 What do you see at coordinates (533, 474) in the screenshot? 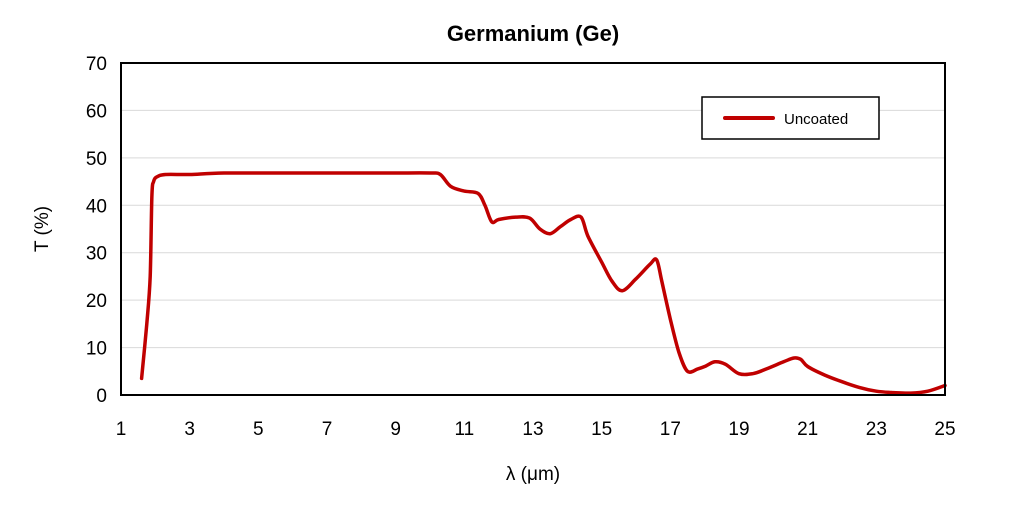
I see `x-axis-label: λ (μm)` at bounding box center [533, 474].